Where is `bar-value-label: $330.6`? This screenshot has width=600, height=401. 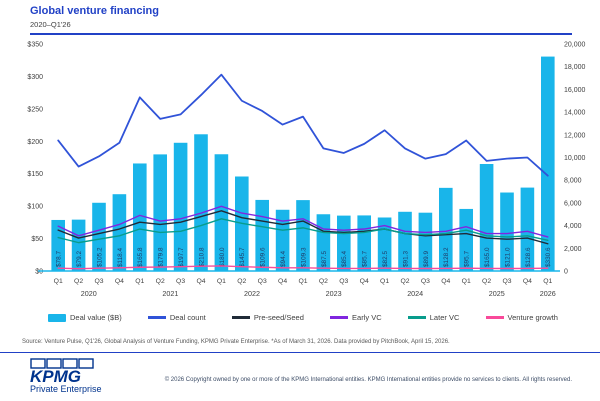
bar-value-label: $330.6 is located at coordinates (548, 257).